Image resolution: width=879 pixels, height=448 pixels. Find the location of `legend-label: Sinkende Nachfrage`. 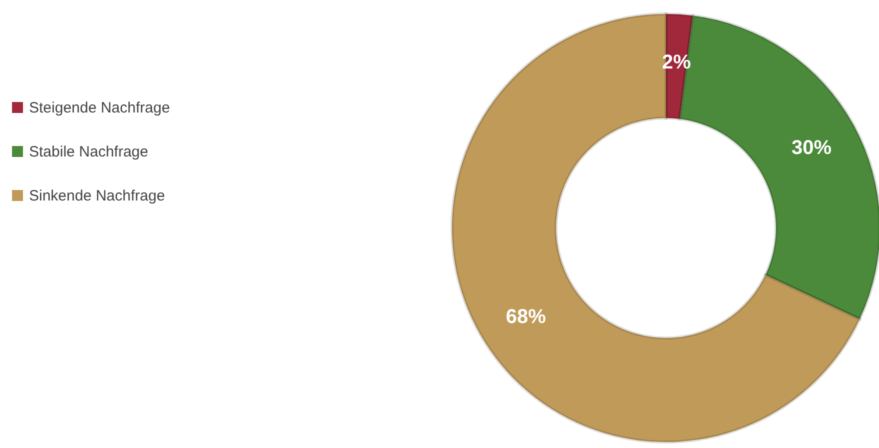

legend-label: Sinkende Nachfrage is located at coordinates (97, 196).